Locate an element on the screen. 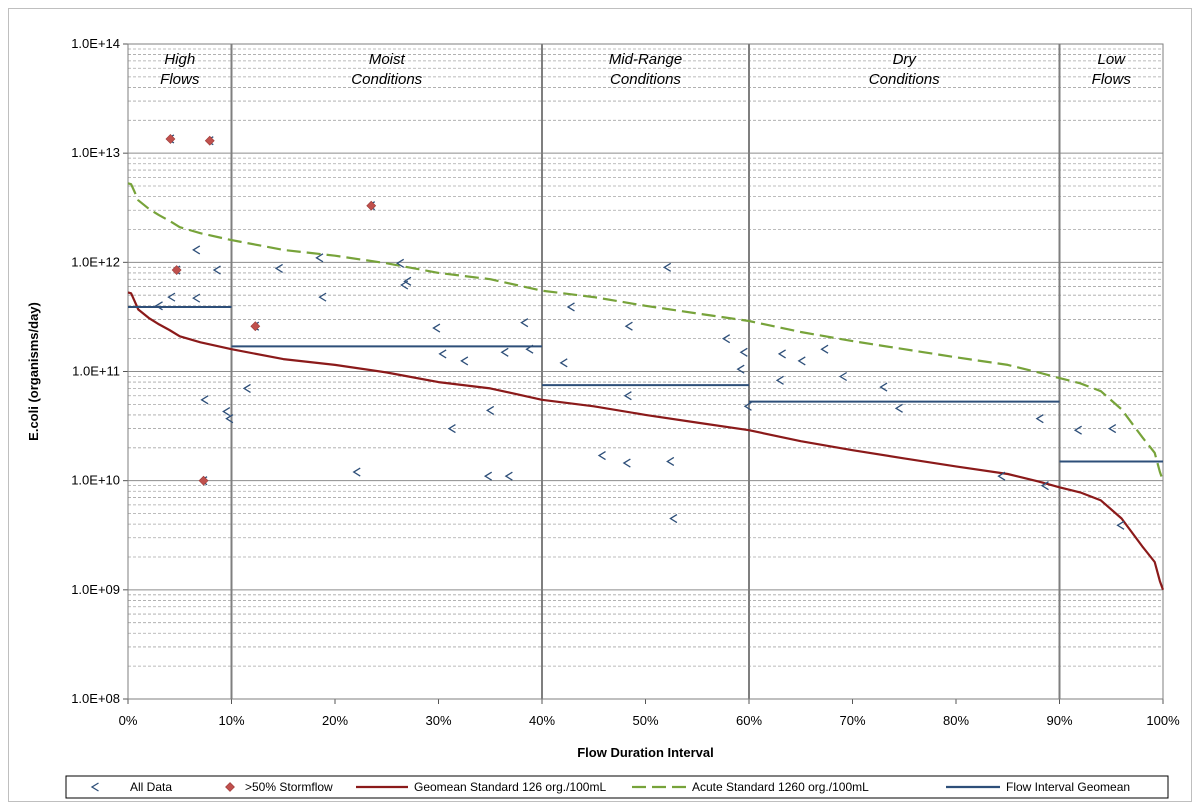 The image size is (1201, 810). legend-chevron-icon is located at coordinates (94, 787).